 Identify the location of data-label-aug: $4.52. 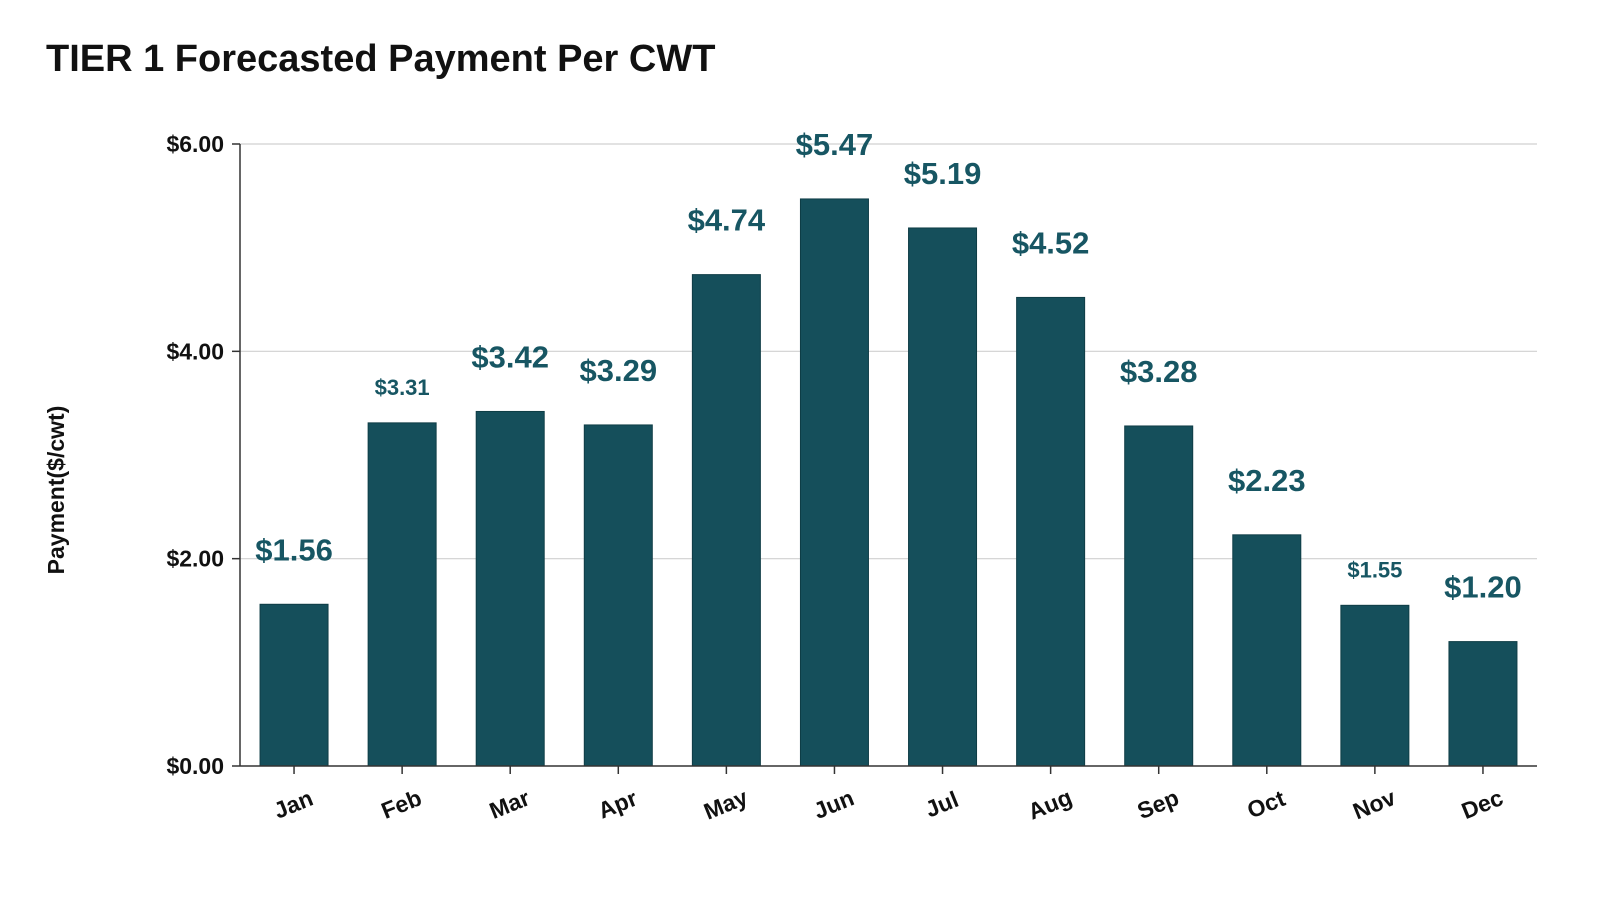
(1051, 242).